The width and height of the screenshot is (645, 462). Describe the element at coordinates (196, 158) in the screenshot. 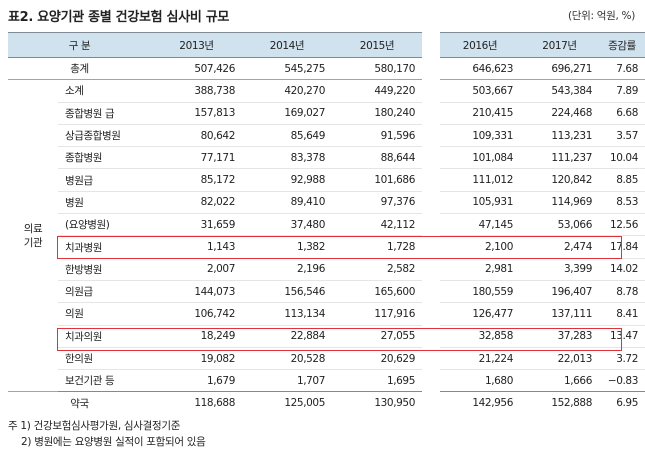

I see `cell-value: 77,171` at that location.